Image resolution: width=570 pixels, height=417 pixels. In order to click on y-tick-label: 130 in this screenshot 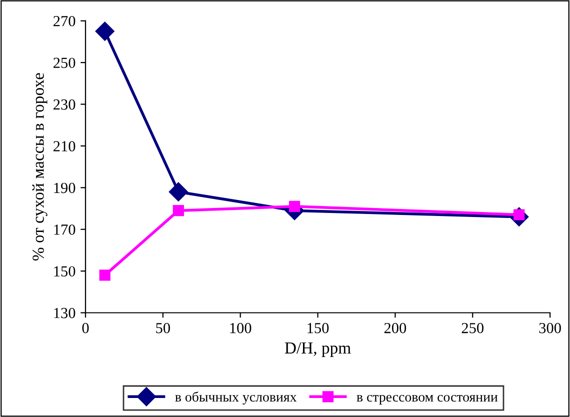, I will do `click(65, 313)`.